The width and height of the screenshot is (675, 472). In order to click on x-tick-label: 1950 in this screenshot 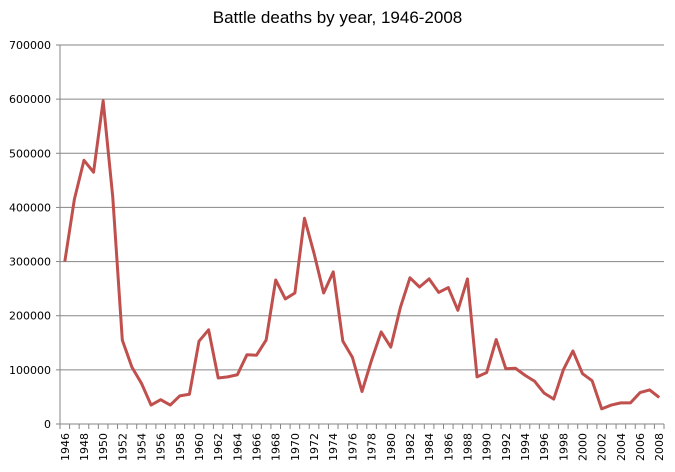, I will do `click(103, 447)`.